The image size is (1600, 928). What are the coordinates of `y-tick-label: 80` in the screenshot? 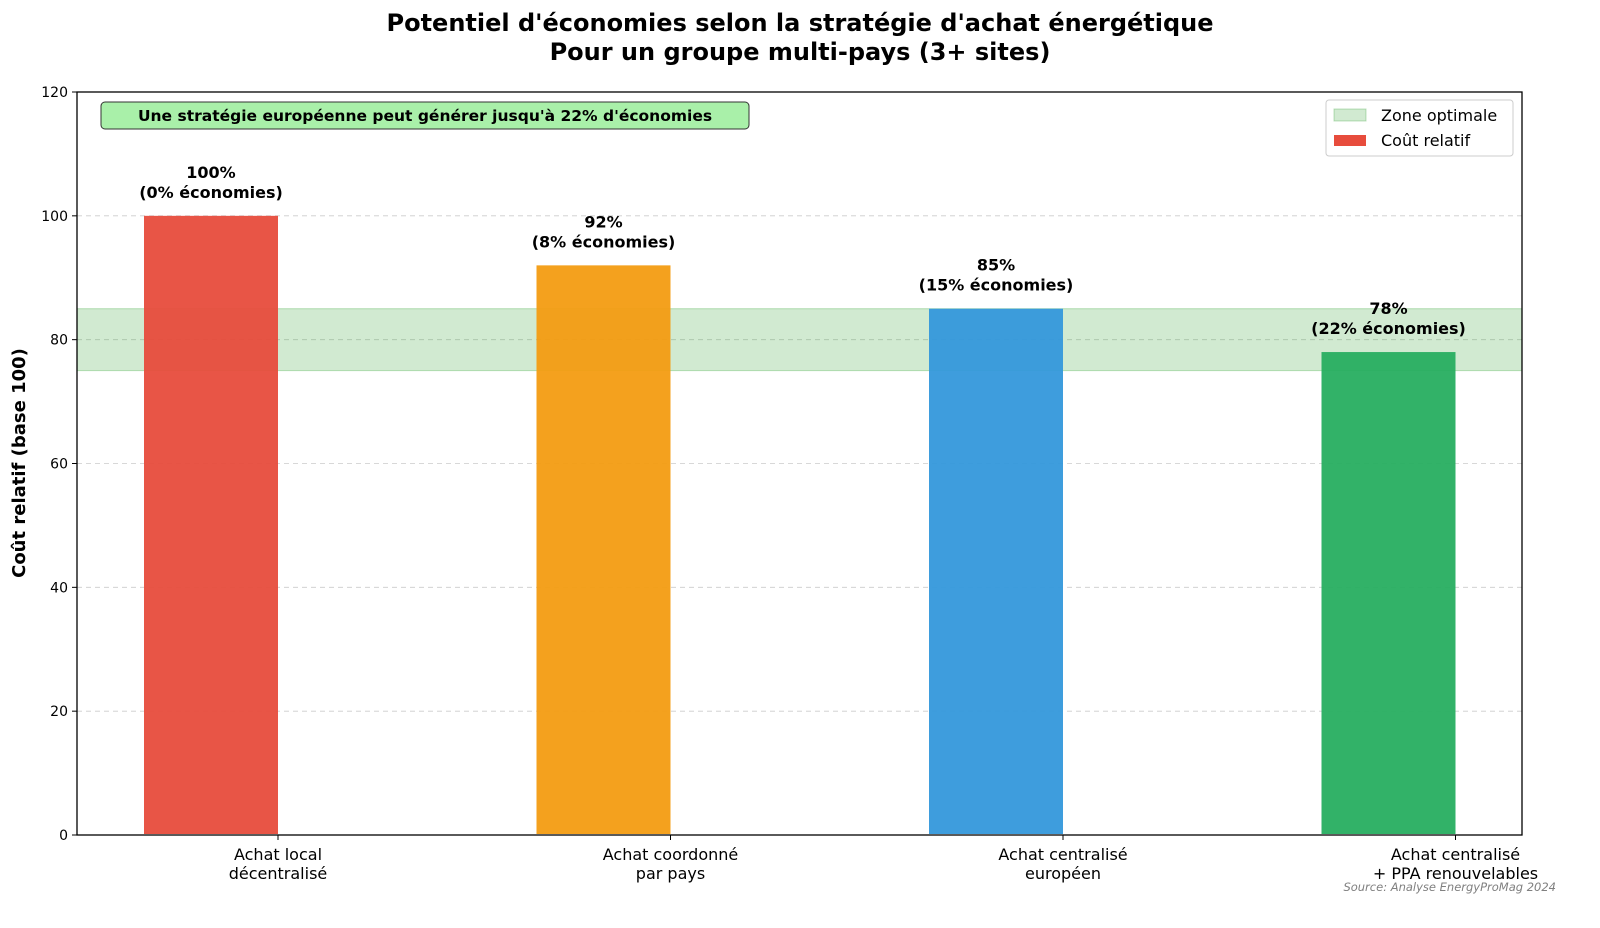 It's located at (59, 341).